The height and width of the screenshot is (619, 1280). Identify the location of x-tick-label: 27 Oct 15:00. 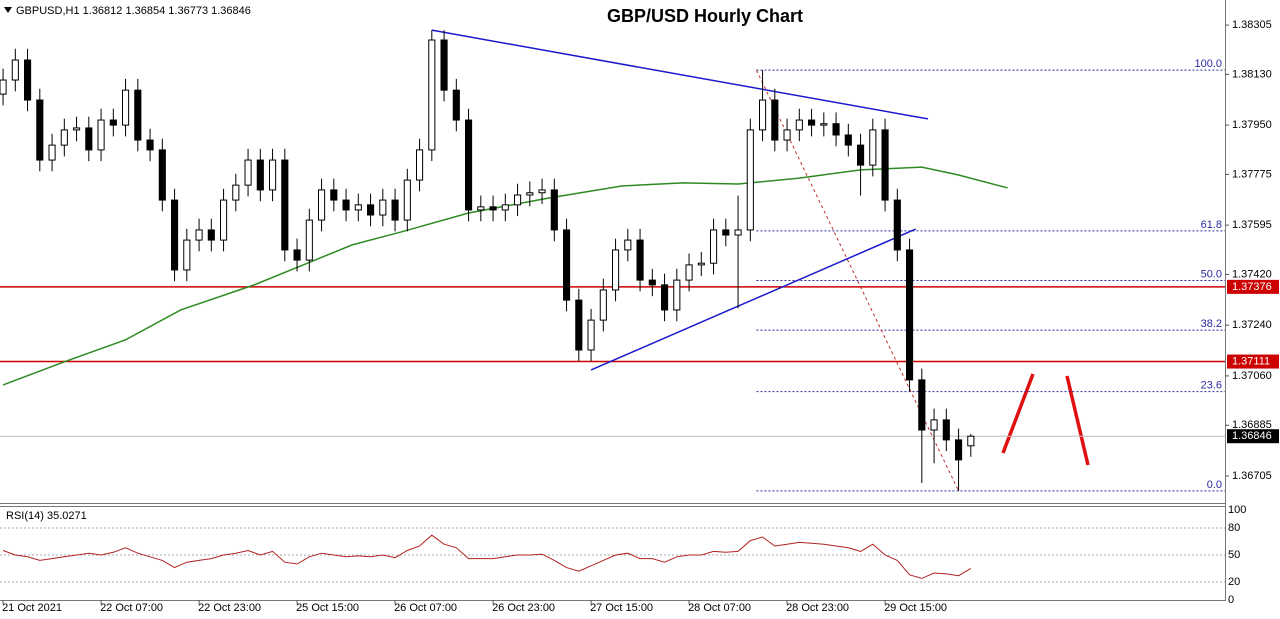
(621, 608).